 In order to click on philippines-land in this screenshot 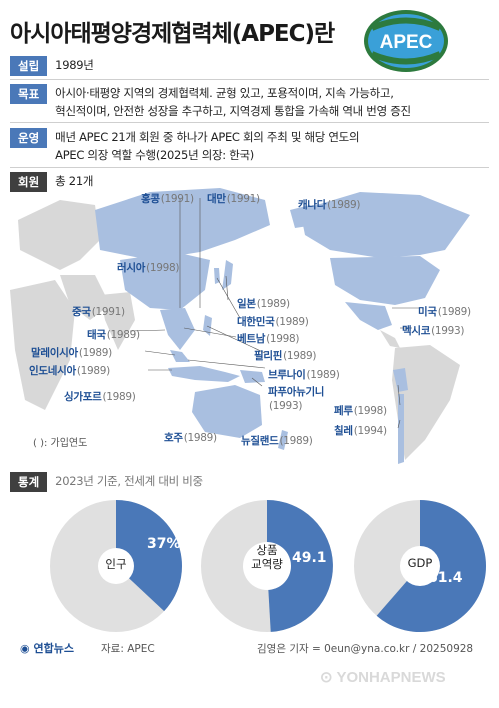, I will do `click(207, 325)`.